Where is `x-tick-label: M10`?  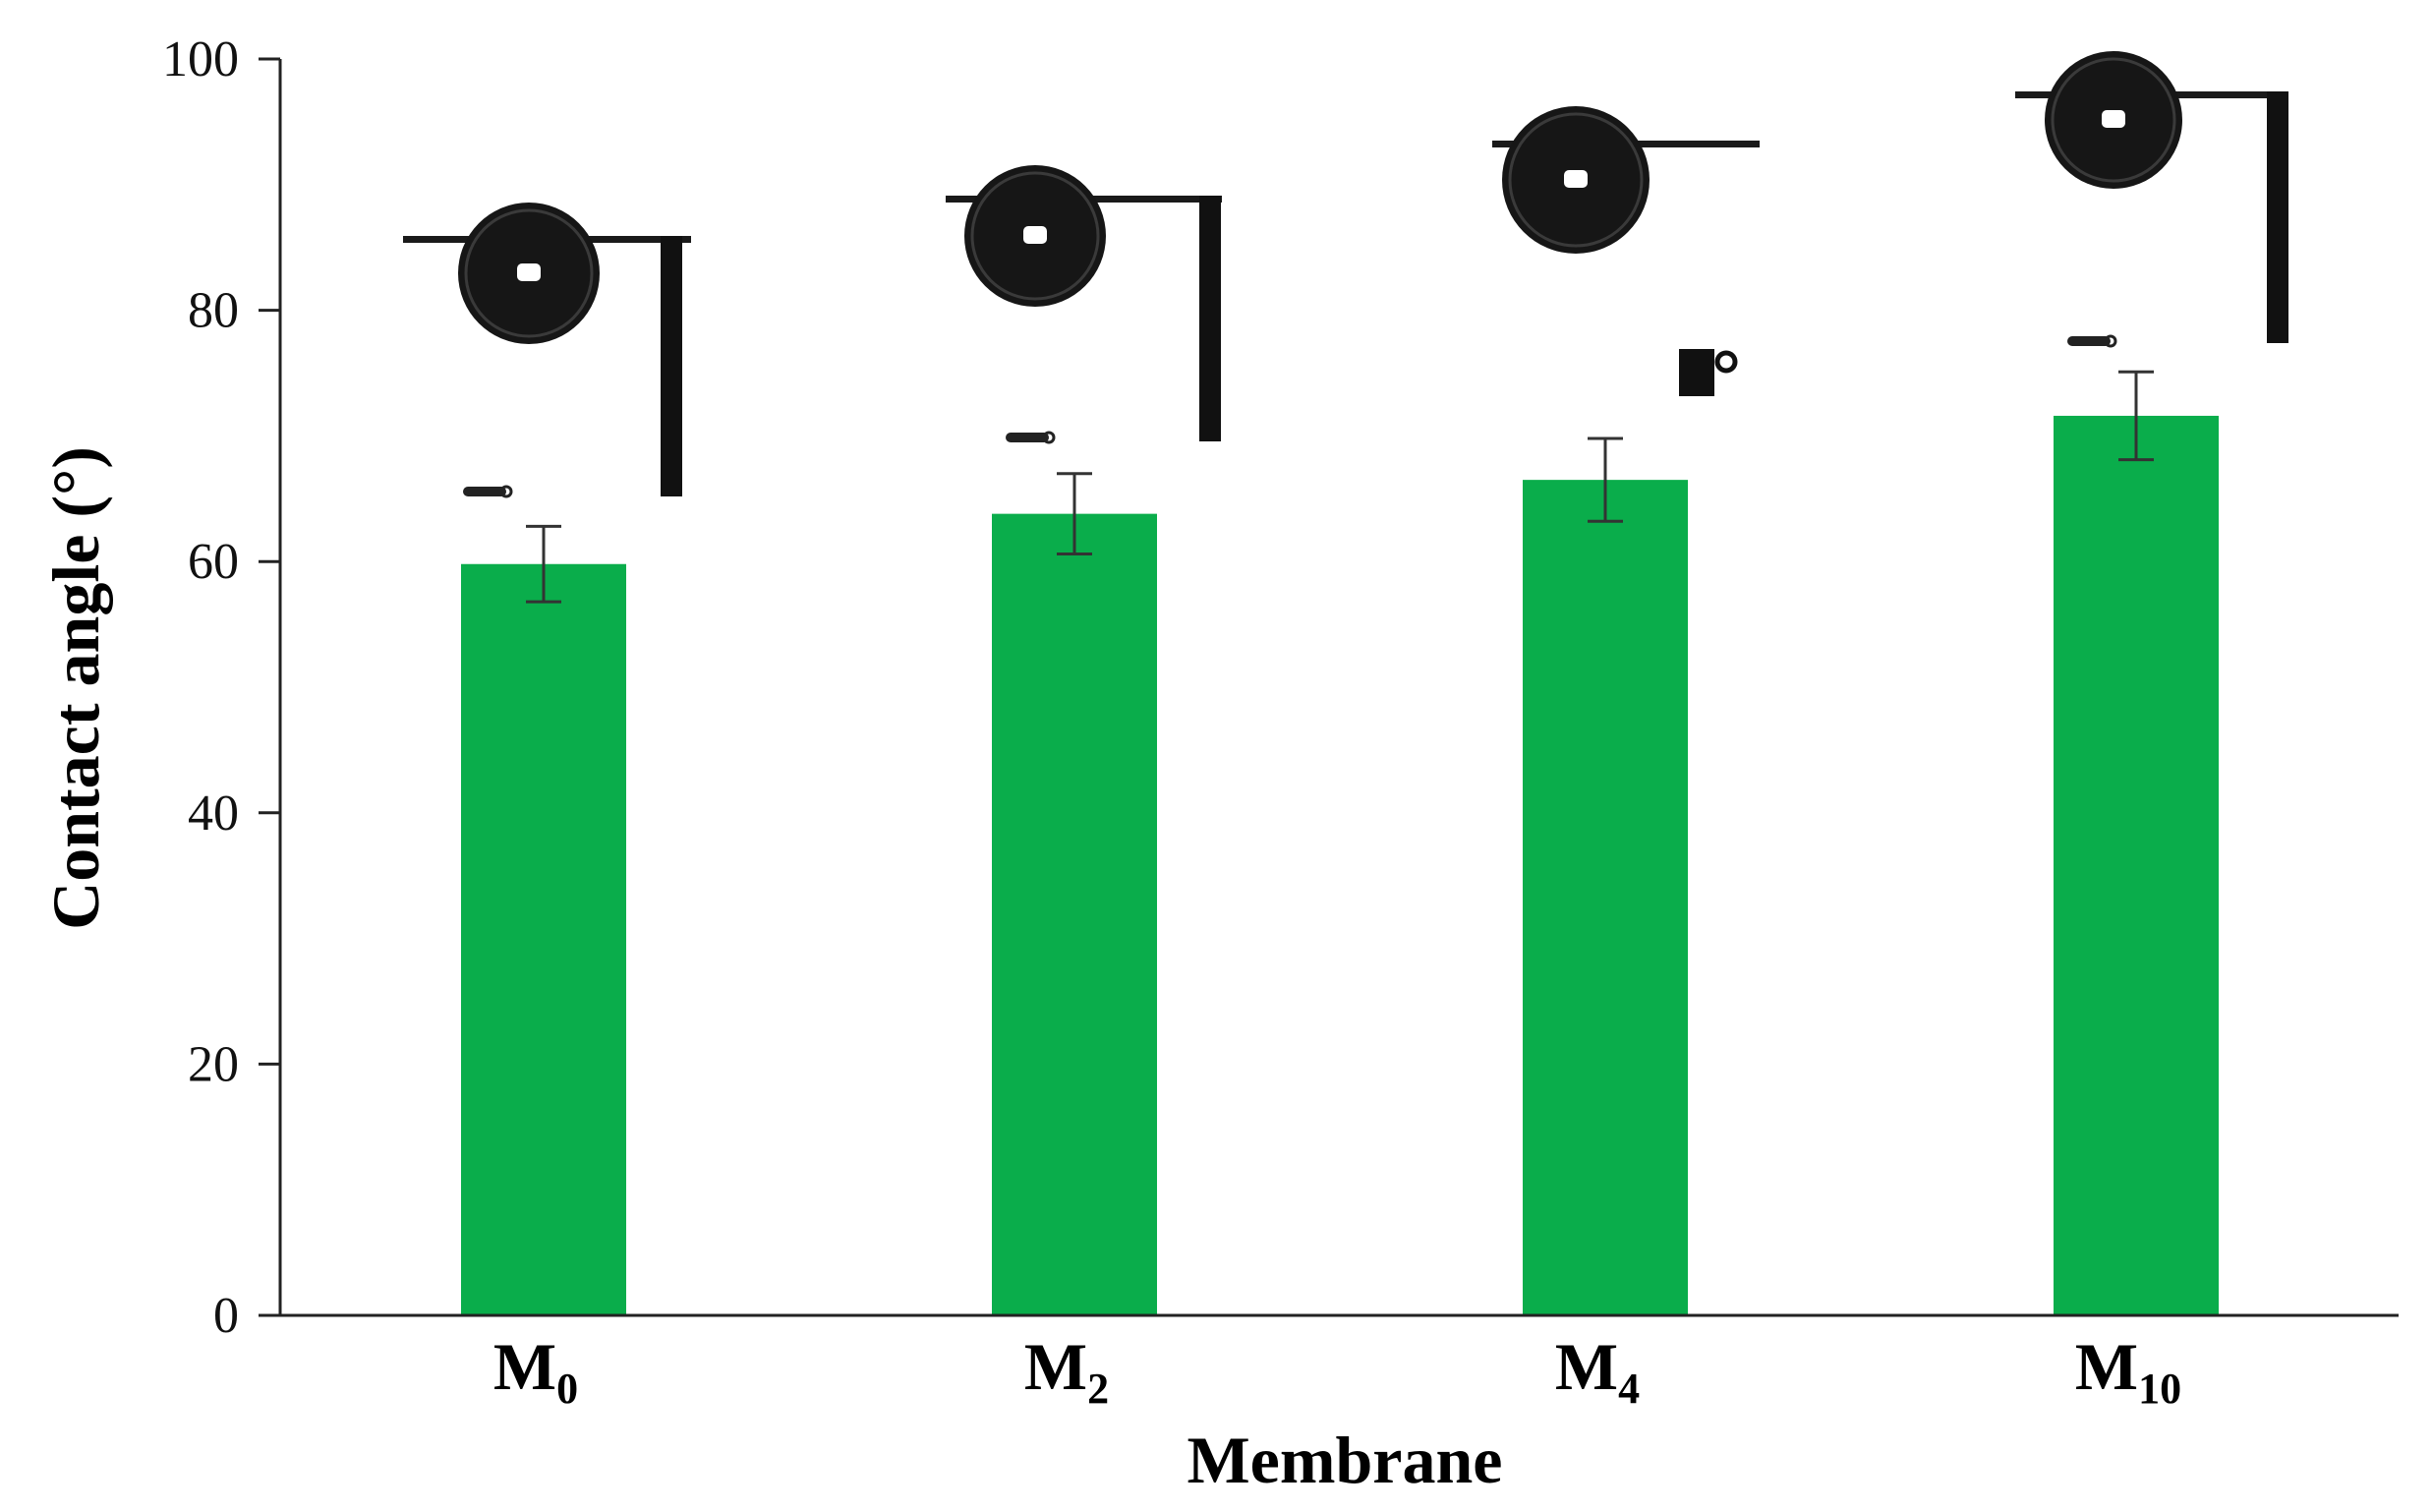
x-tick-label: M10 is located at coordinates (2128, 1371).